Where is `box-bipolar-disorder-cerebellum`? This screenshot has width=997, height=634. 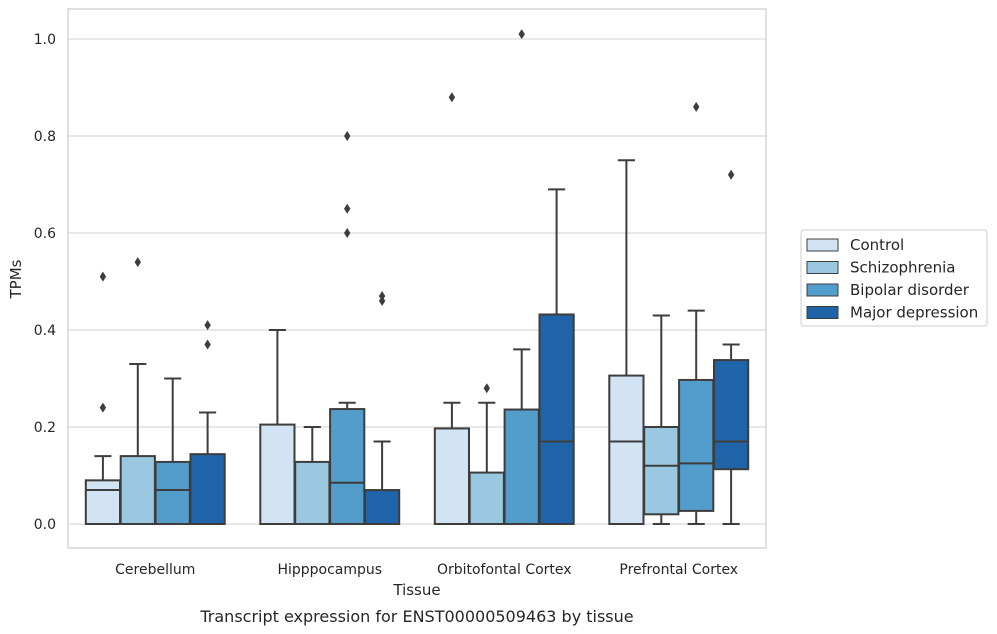 box-bipolar-disorder-cerebellum is located at coordinates (172, 451).